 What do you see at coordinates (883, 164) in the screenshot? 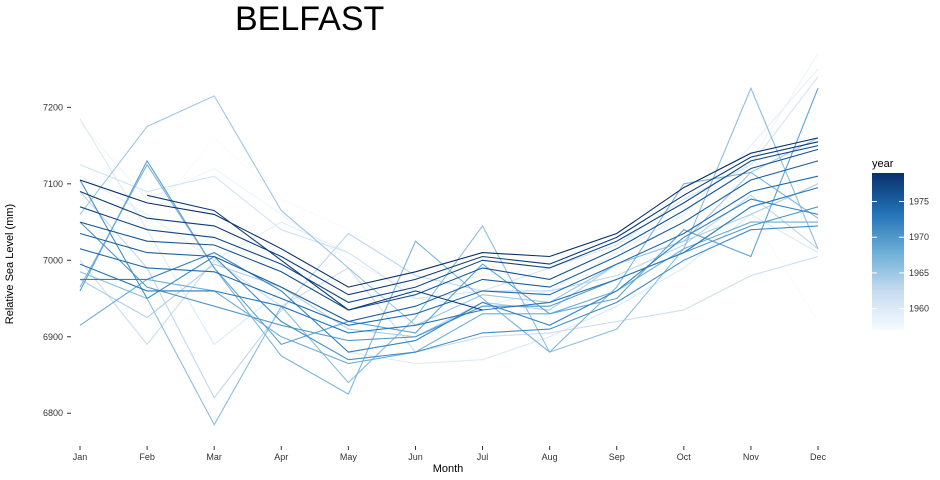
I see `legend-title: year` at bounding box center [883, 164].